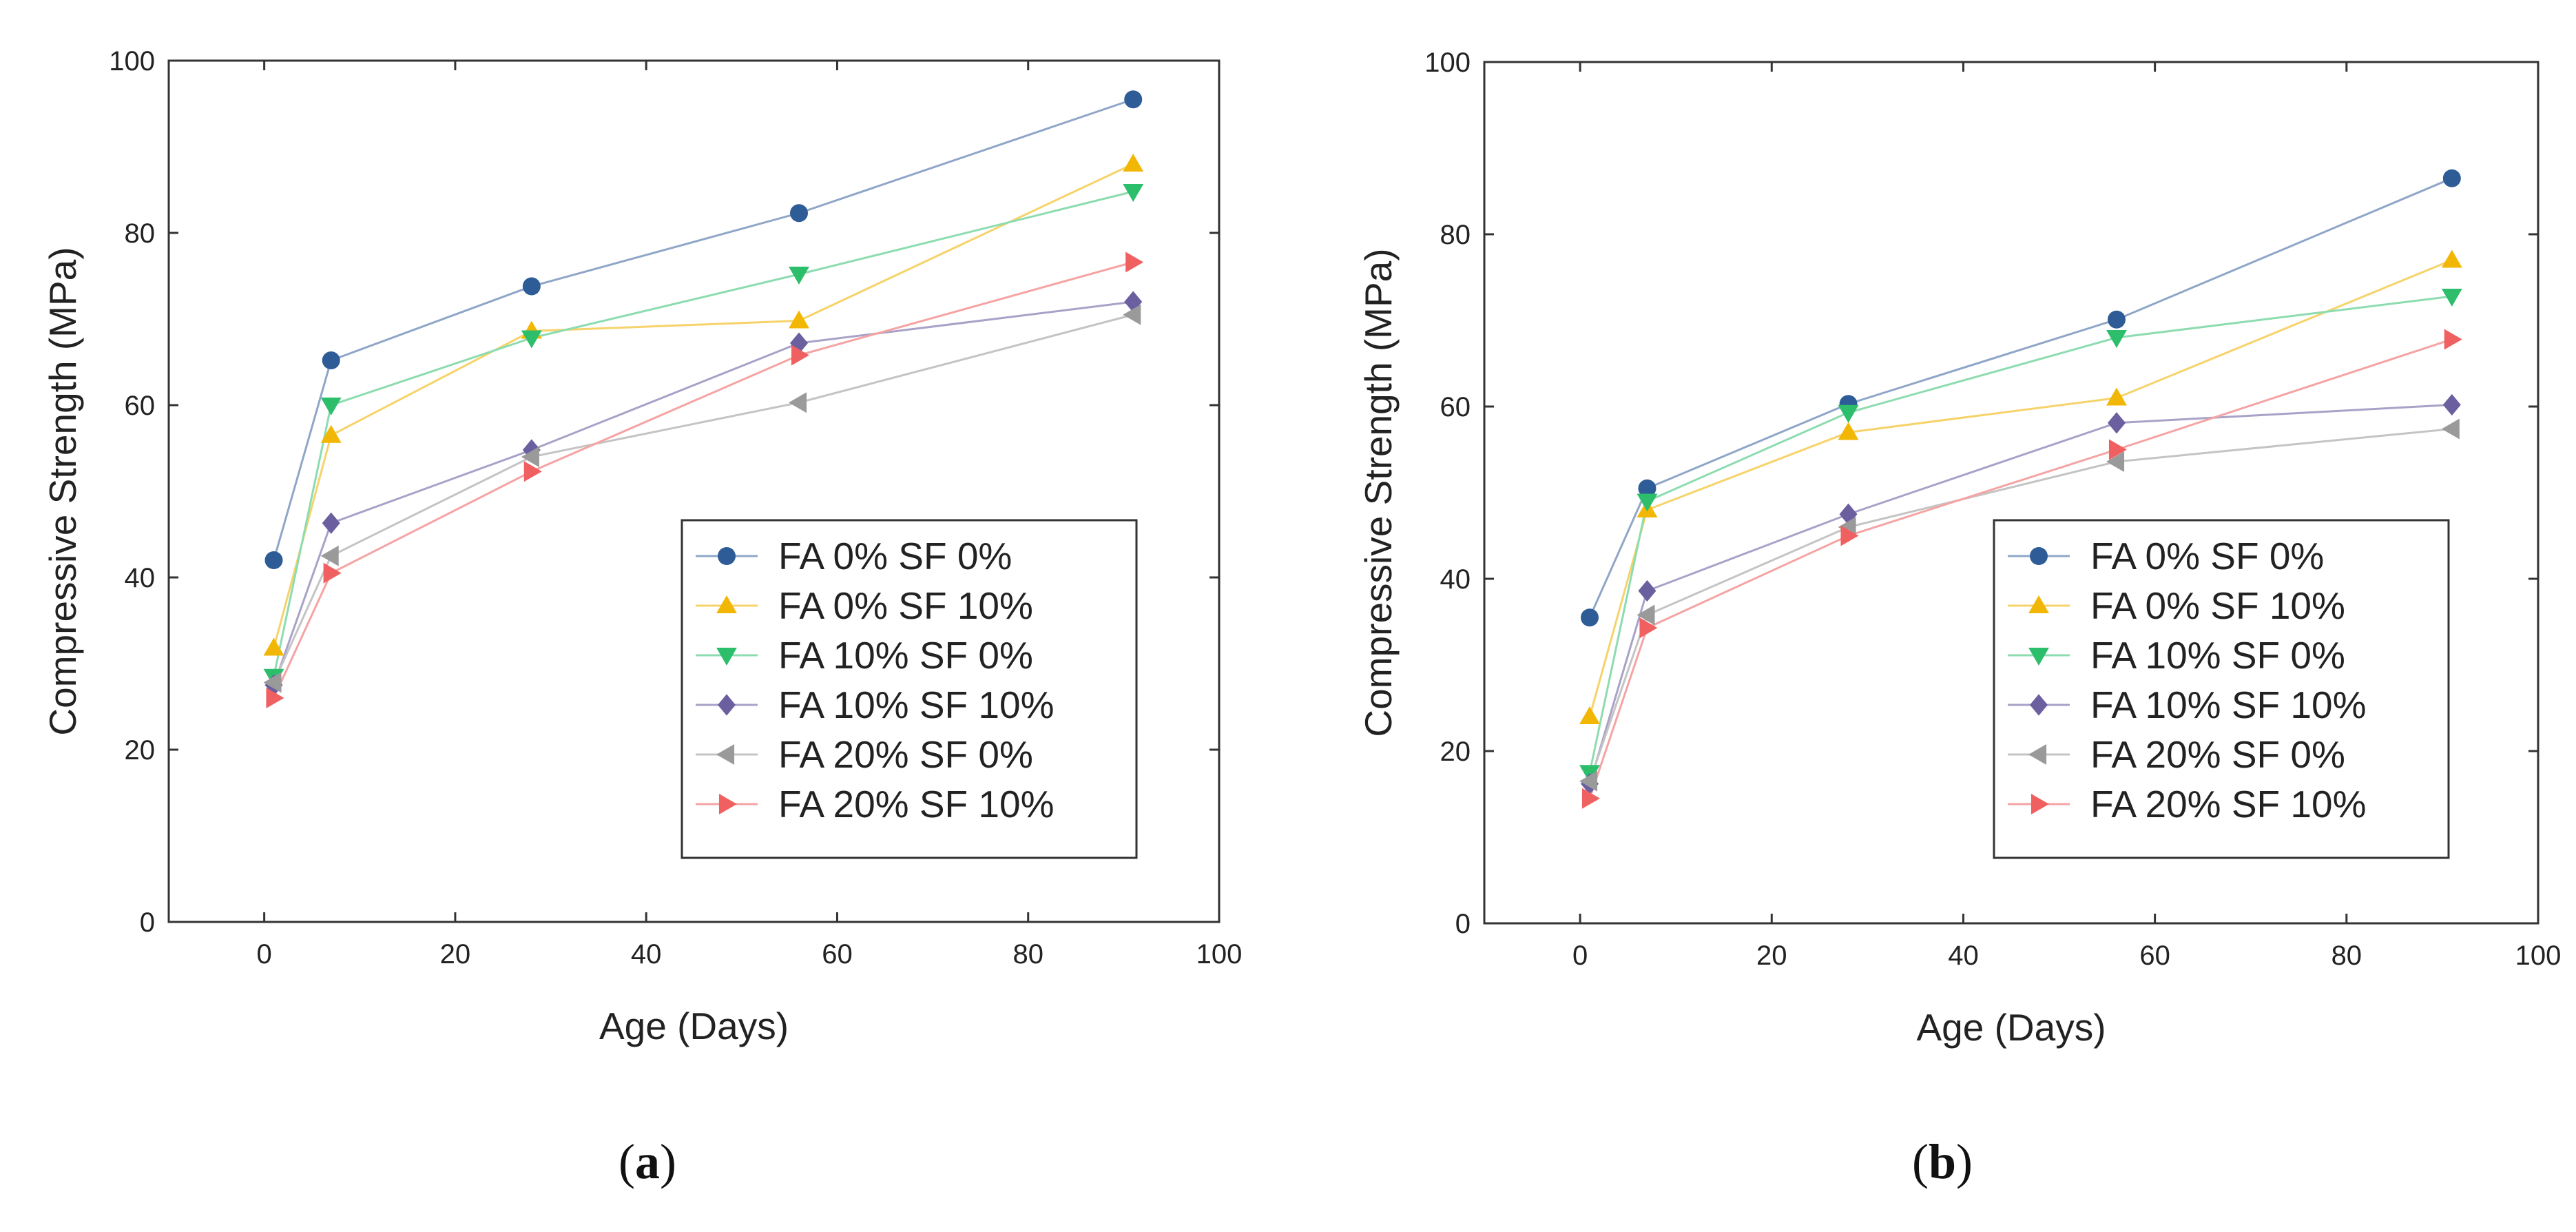 The width and height of the screenshot is (2576, 1232). Describe the element at coordinates (2117, 319) in the screenshot. I see `data-point-s0-p3` at that location.